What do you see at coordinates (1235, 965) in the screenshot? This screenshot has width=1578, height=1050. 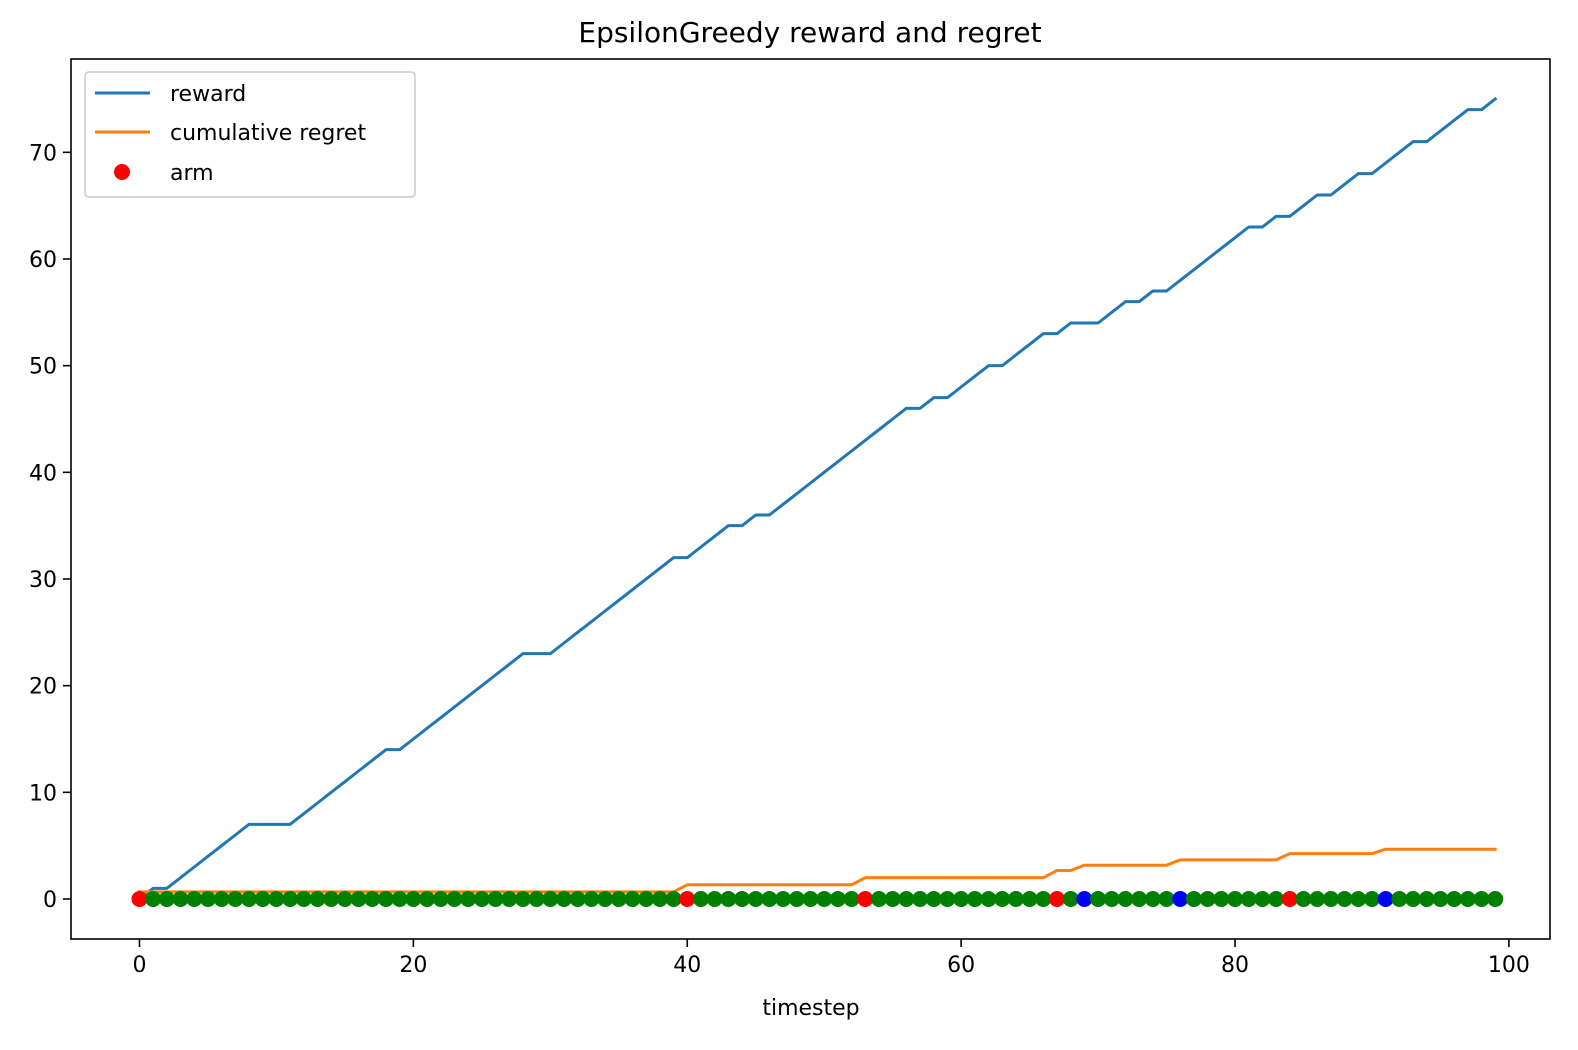 I see `x-tick-label: 80` at bounding box center [1235, 965].